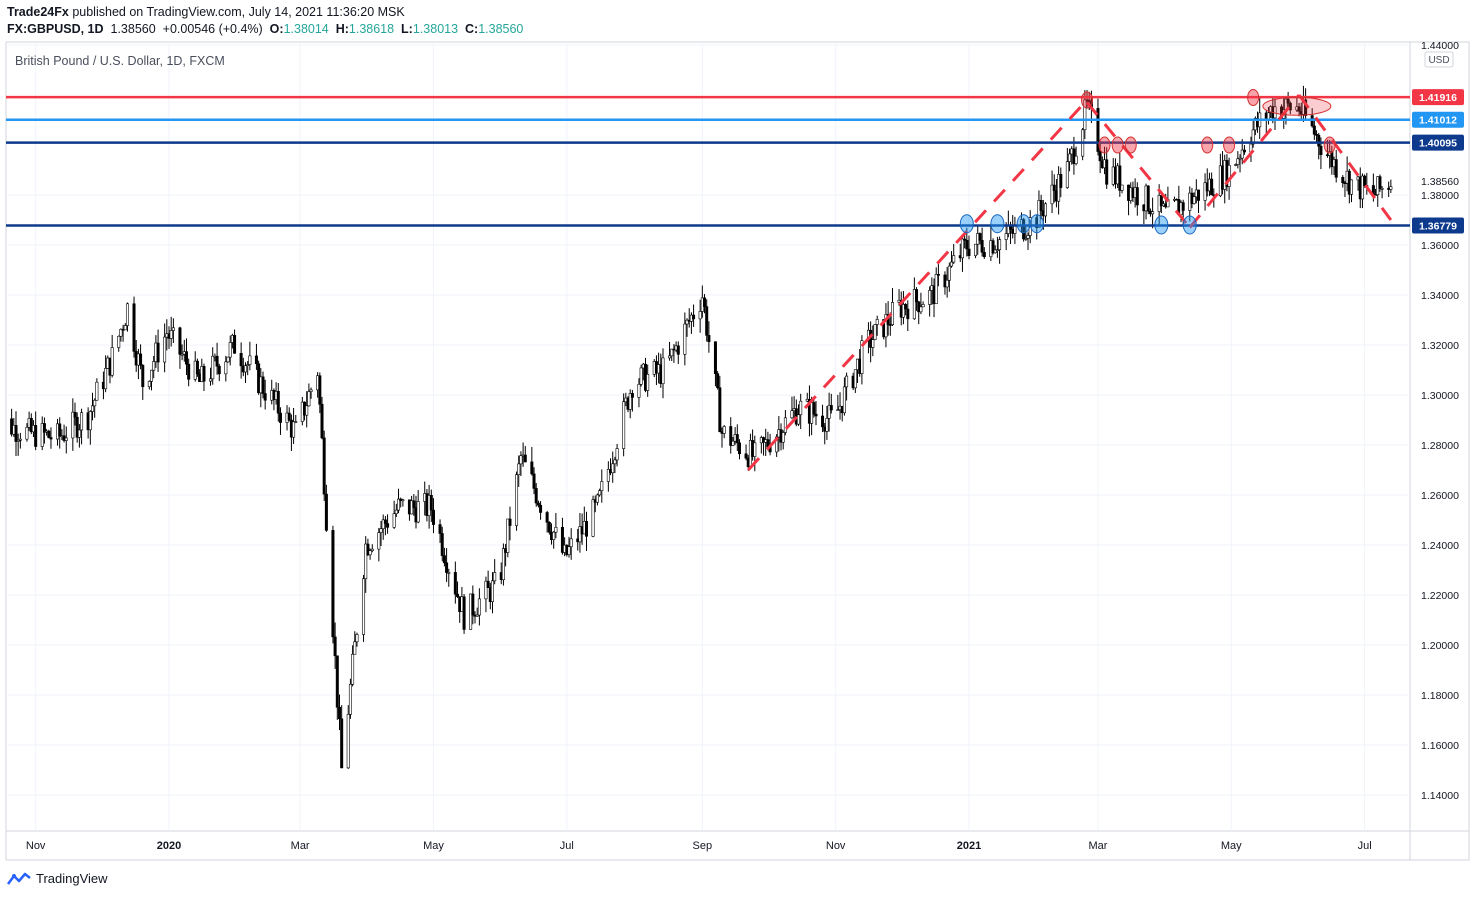 This screenshot has height=897, width=1475. What do you see at coordinates (1438, 144) in the screenshot?
I see `level-label: 1.40095` at bounding box center [1438, 144].